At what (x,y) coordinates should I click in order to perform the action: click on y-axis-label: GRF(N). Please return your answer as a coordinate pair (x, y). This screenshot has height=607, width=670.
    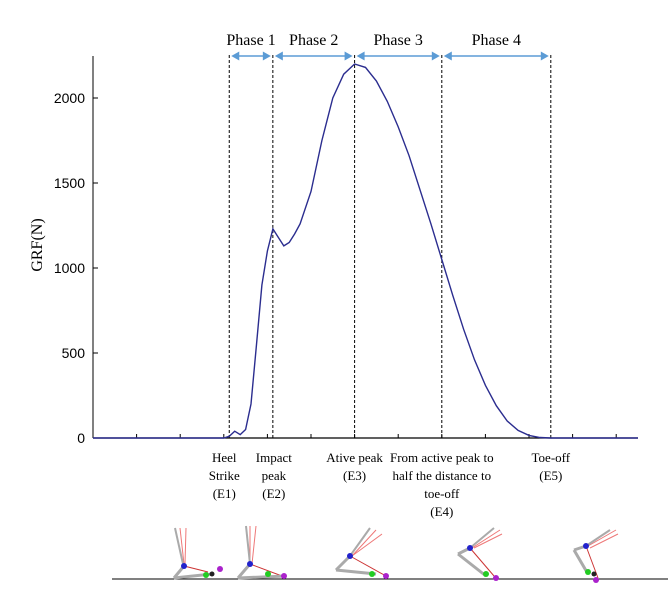
    Looking at the image, I should click on (37, 244).